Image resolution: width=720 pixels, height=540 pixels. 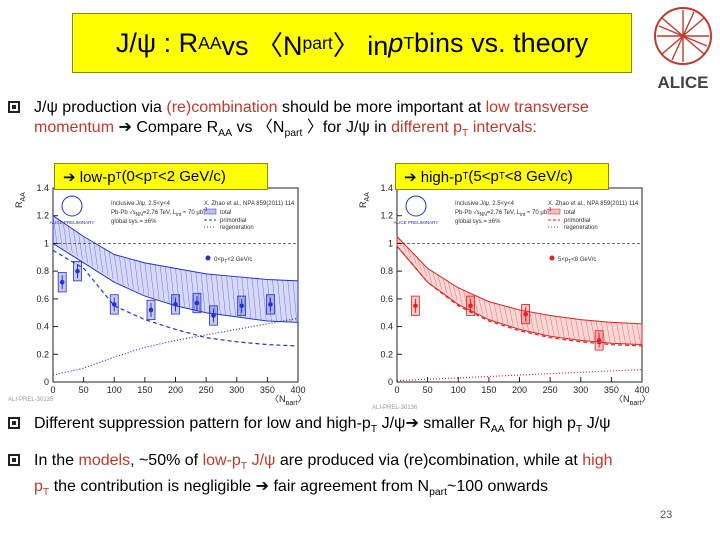 What do you see at coordinates (233, 221) in the screenshot?
I see `legend-primordial-label: primordial` at bounding box center [233, 221].